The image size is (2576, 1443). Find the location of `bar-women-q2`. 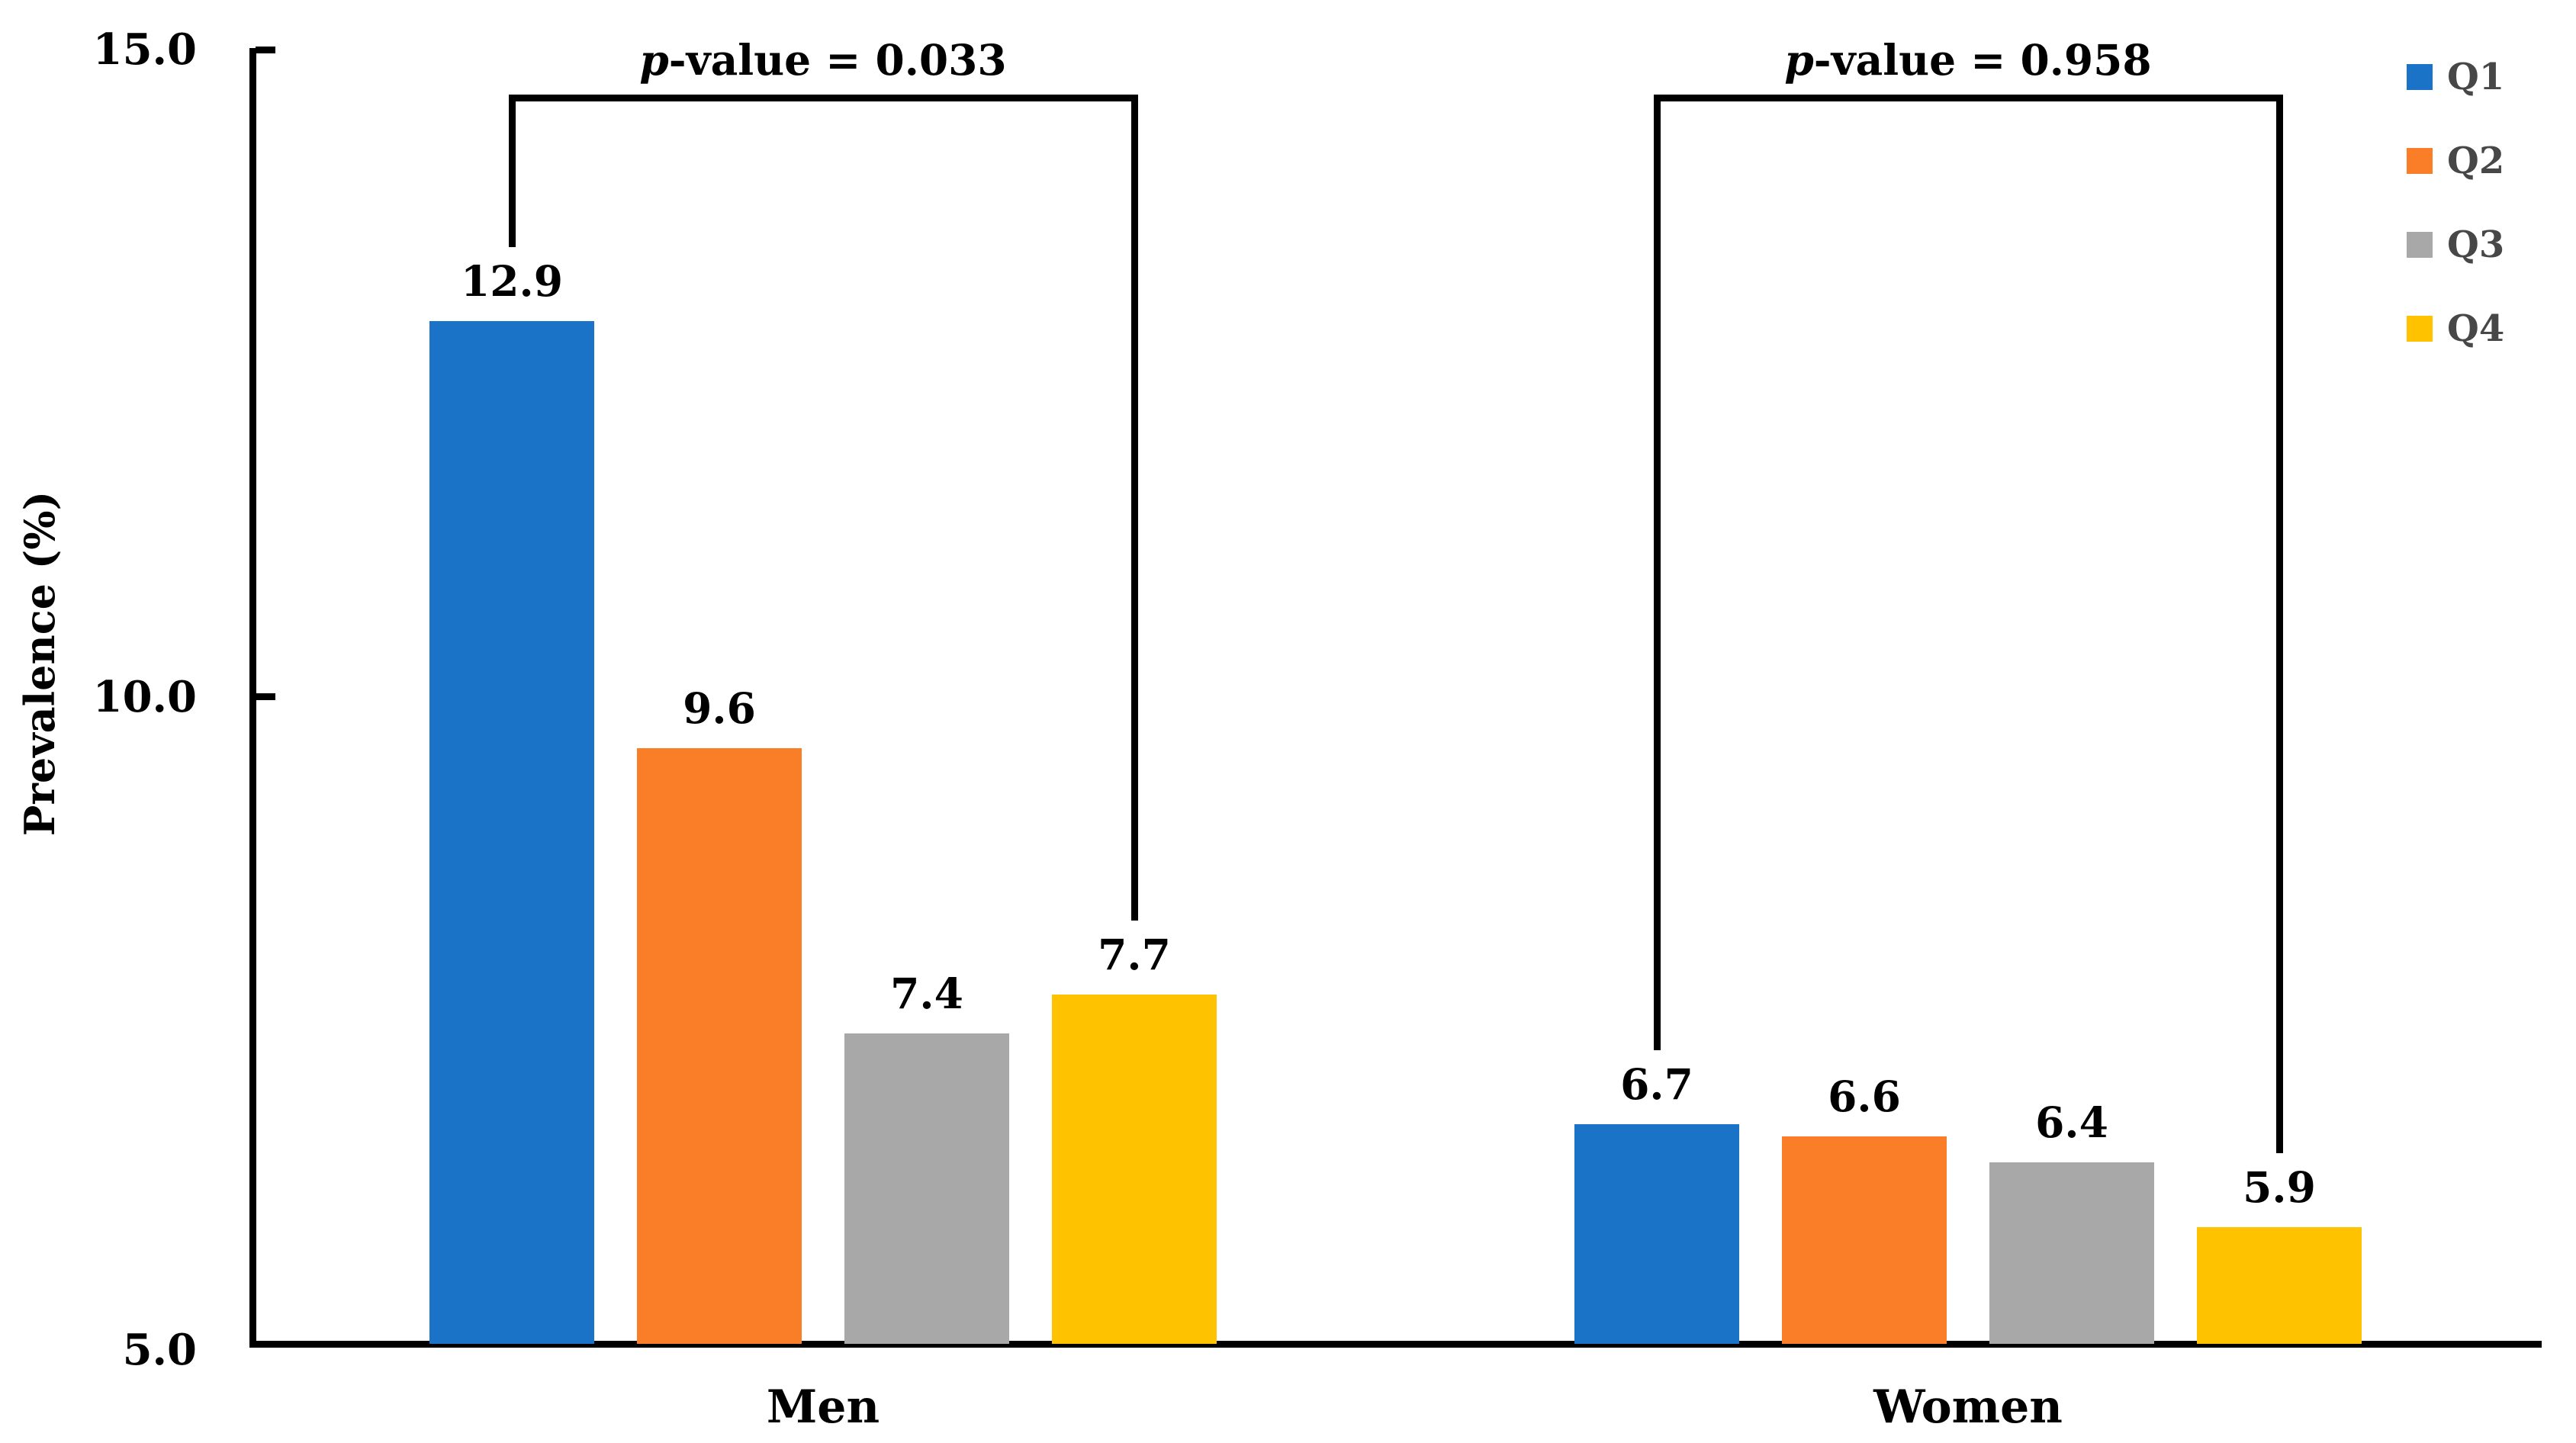

bar-women-q2 is located at coordinates (1865, 1240).